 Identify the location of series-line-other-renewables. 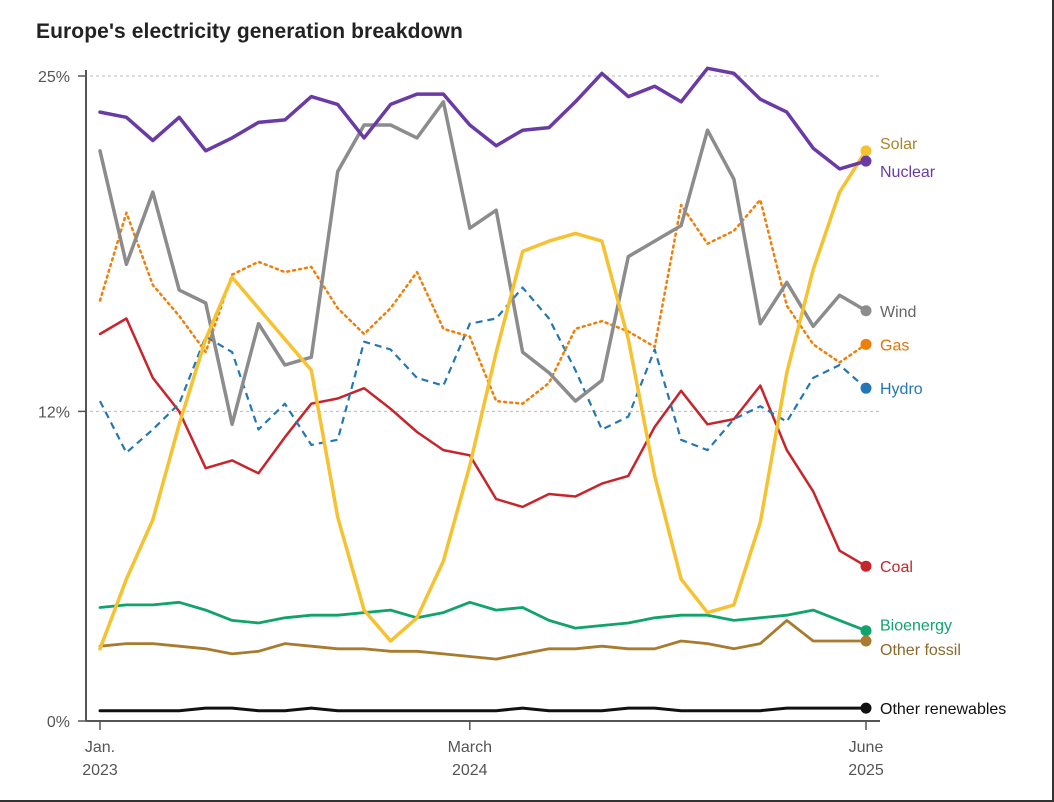
(483, 709).